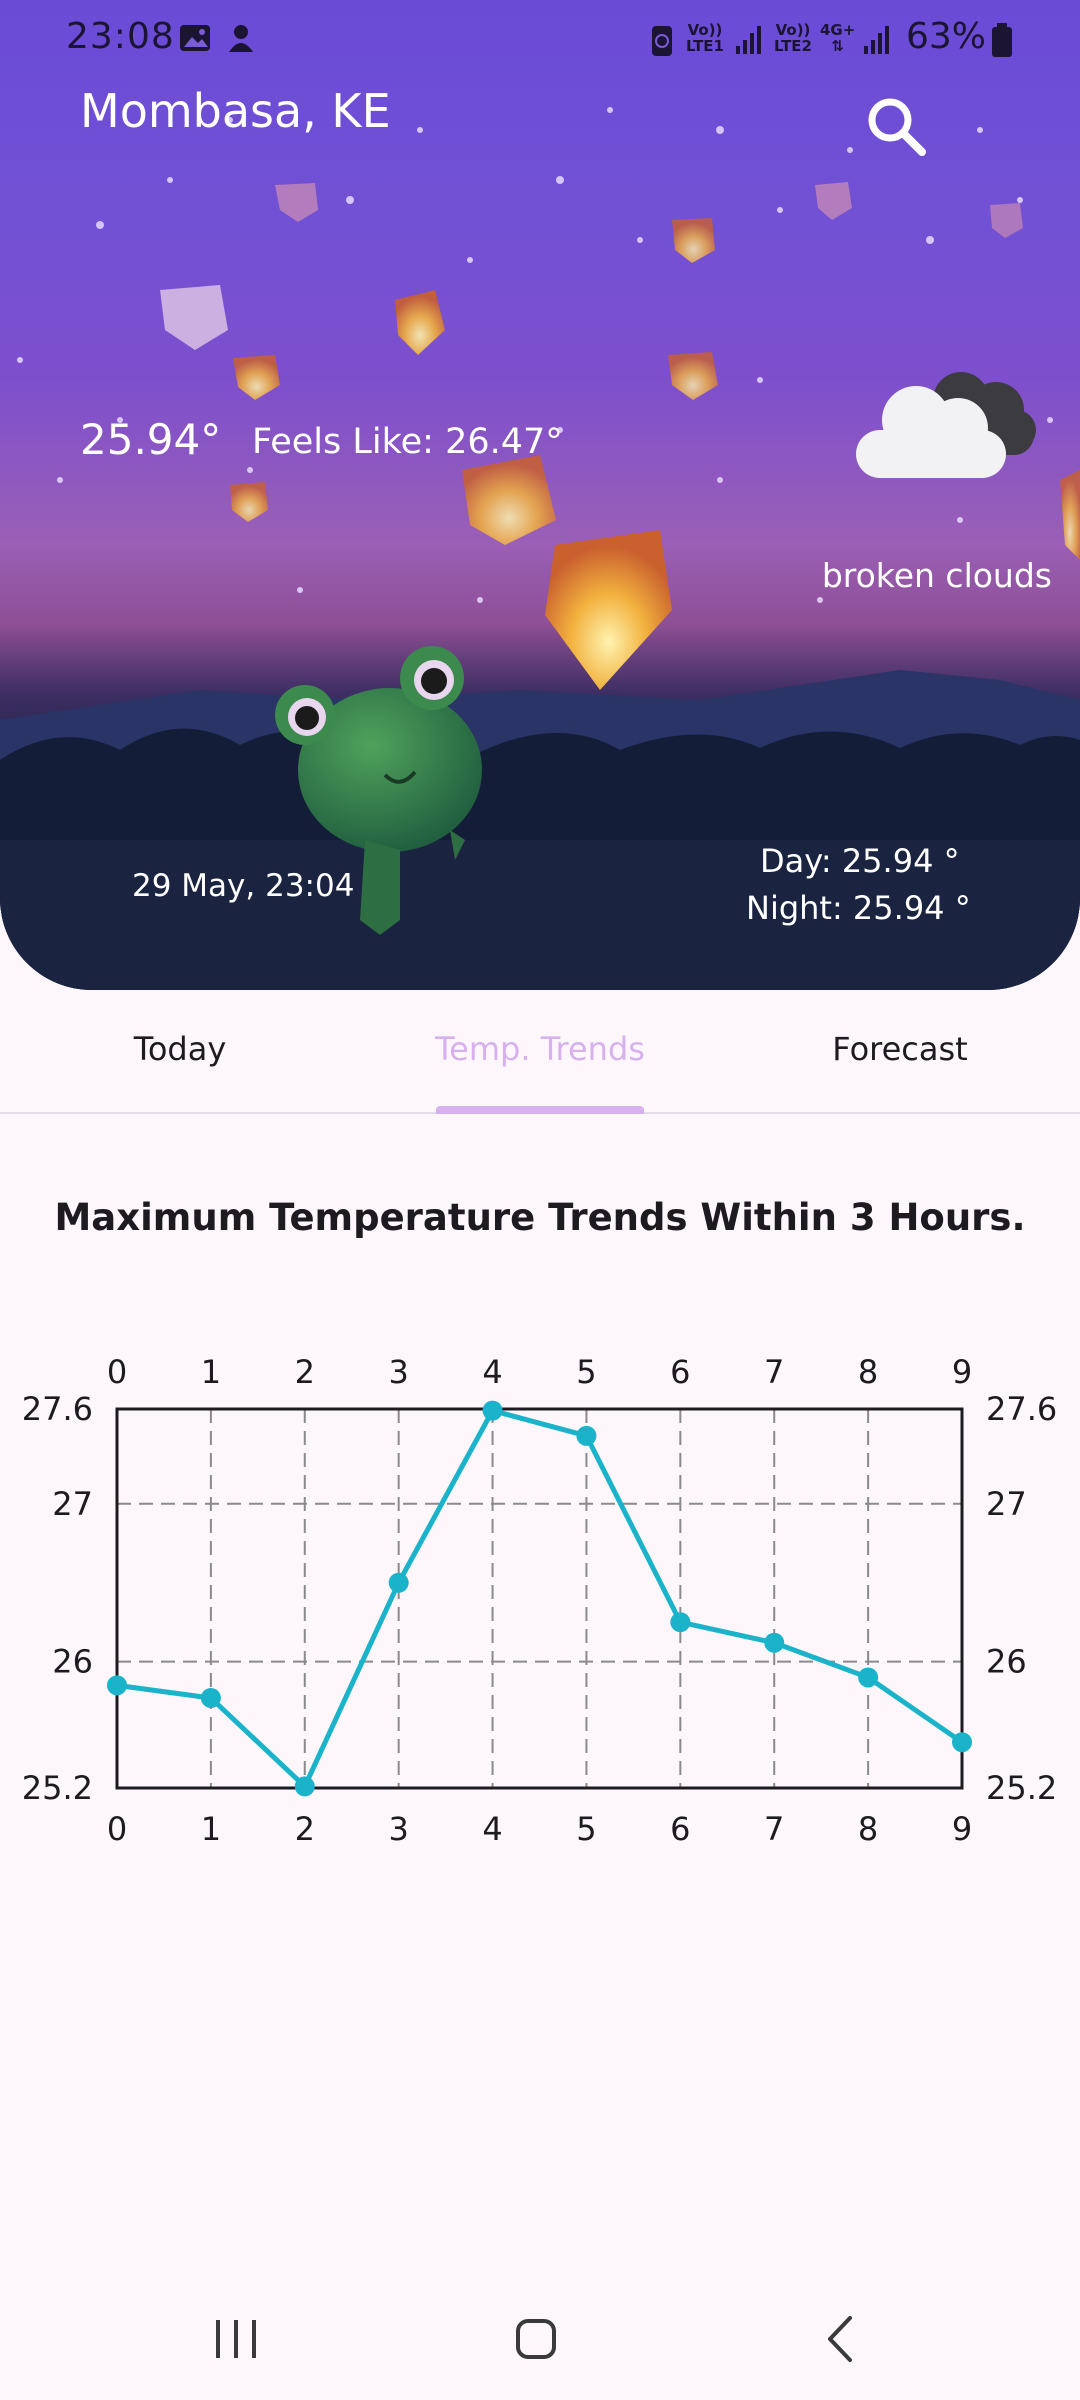 The width and height of the screenshot is (1080, 2400). I want to click on sim2-lte: LTE2, so click(793, 46).